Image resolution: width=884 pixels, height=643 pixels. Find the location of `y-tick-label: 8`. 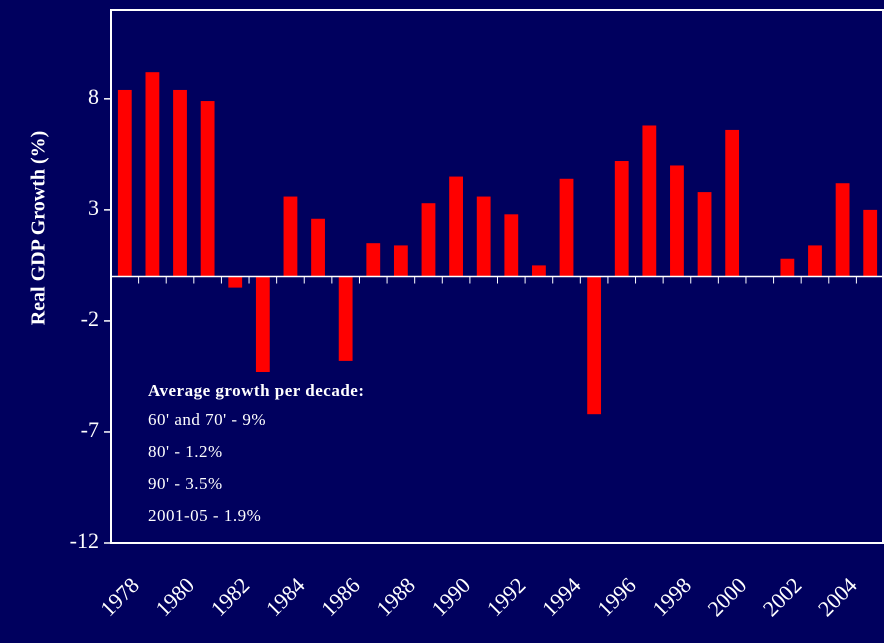

y-tick-label: 8 is located at coordinates (93, 96).